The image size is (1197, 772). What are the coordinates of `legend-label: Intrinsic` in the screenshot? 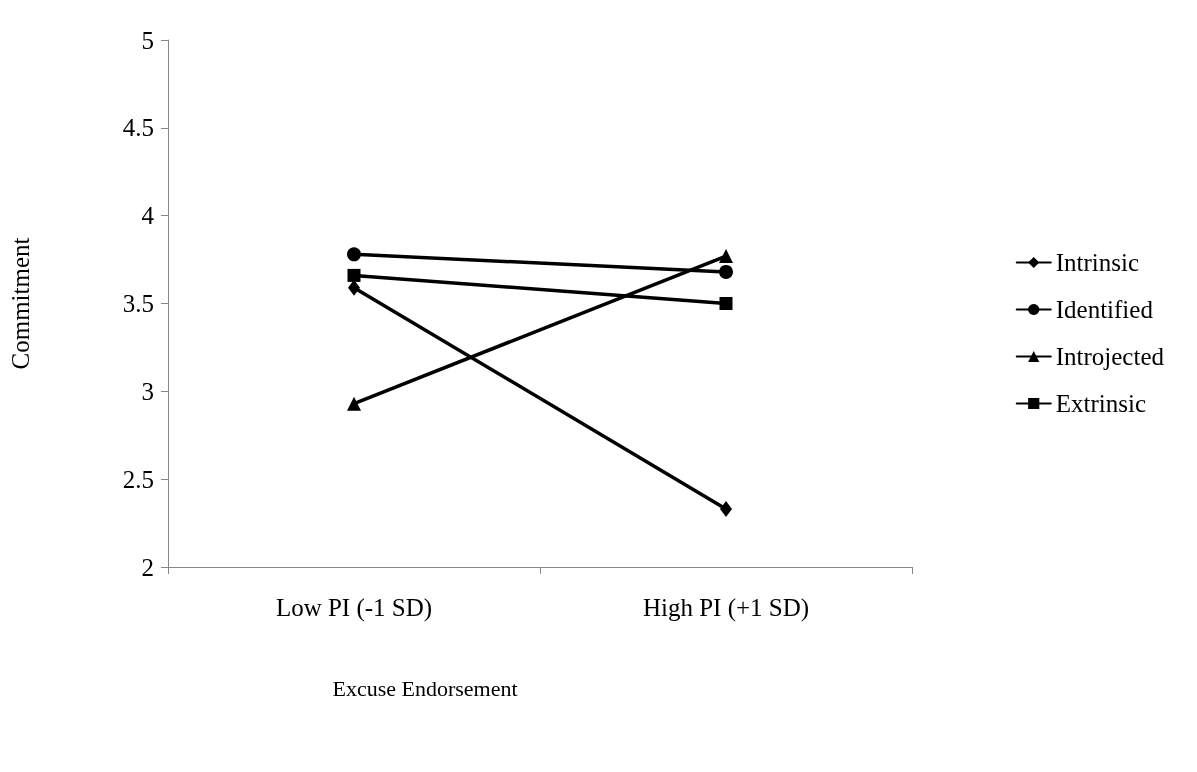 It's located at (1097, 262).